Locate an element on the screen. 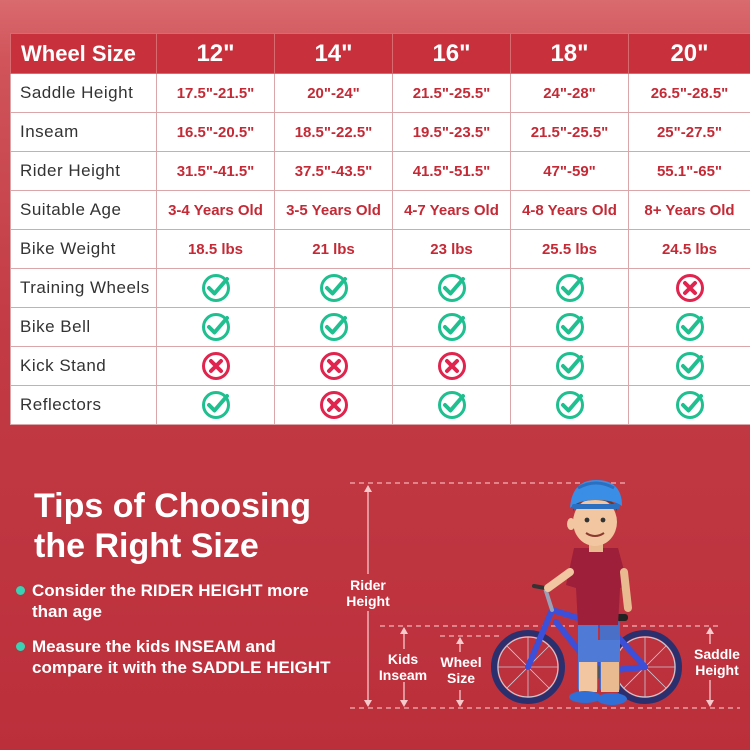 This screenshot has width=750, height=750. row-label-bike-weight: Bike Weight is located at coordinates (83, 249).